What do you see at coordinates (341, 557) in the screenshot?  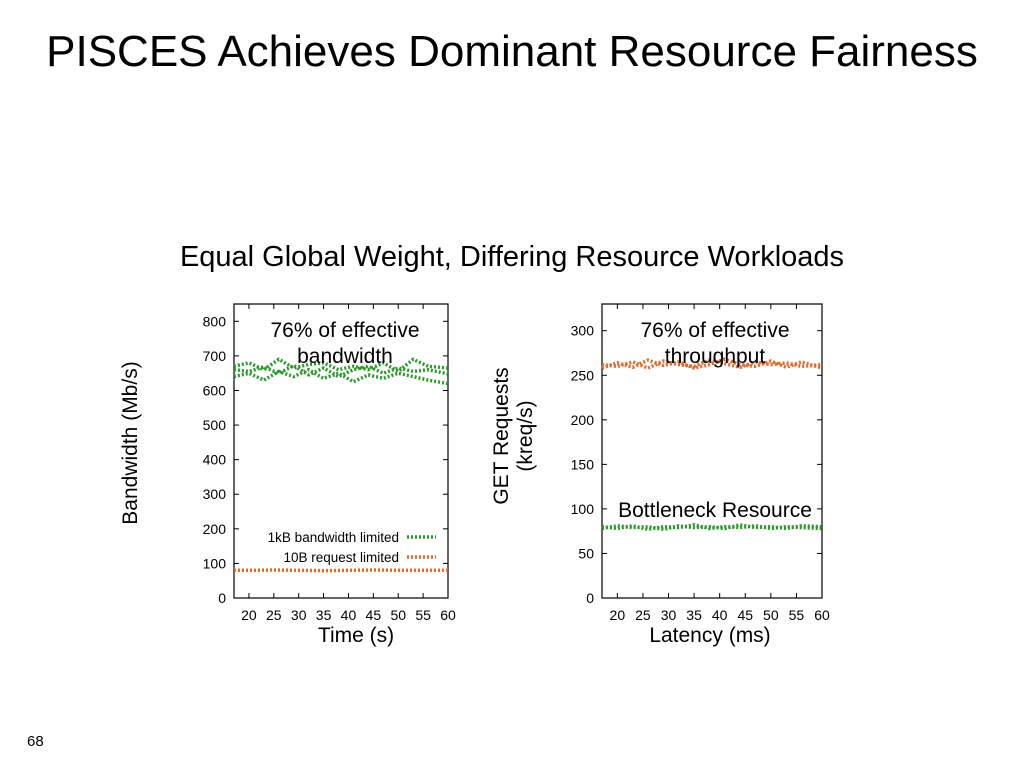 I see `legend-label: 10B request limited` at bounding box center [341, 557].